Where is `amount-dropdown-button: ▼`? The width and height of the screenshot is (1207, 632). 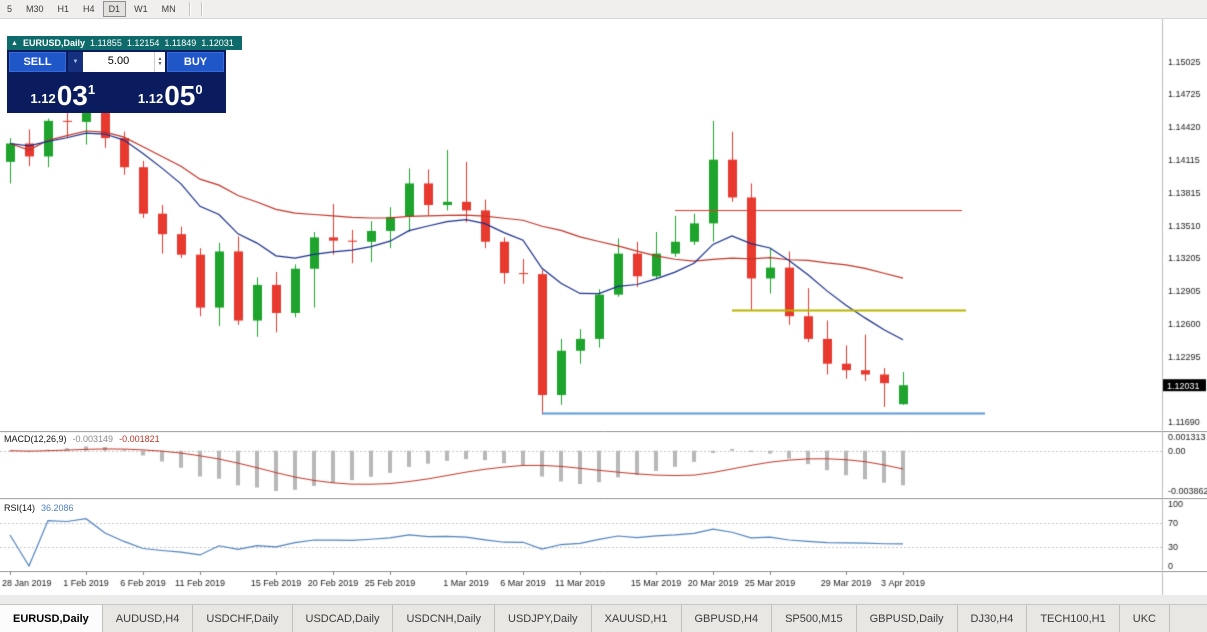
amount-dropdown-button: ▼ is located at coordinates (75, 62).